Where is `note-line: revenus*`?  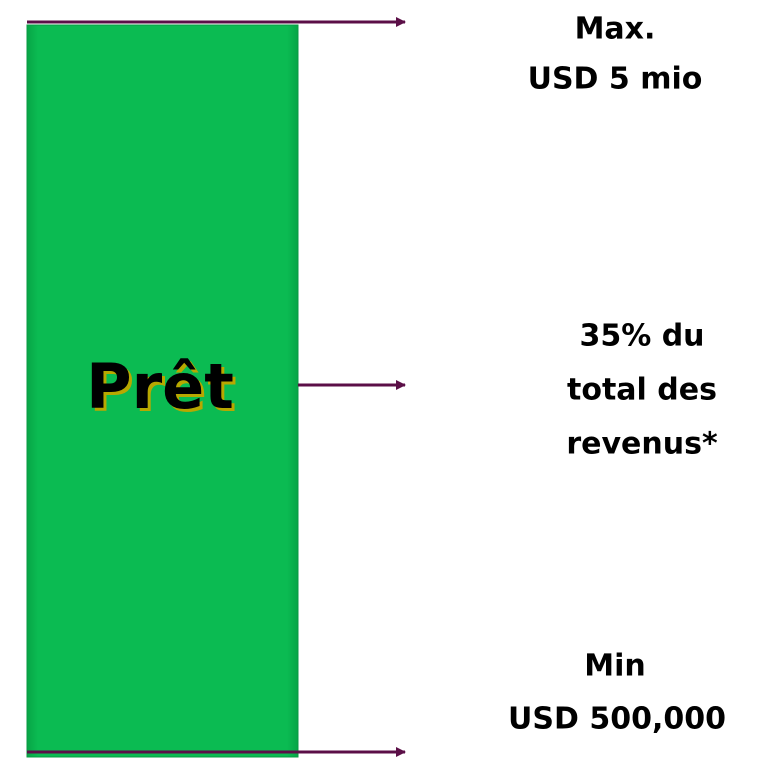 note-line: revenus* is located at coordinates (642, 444).